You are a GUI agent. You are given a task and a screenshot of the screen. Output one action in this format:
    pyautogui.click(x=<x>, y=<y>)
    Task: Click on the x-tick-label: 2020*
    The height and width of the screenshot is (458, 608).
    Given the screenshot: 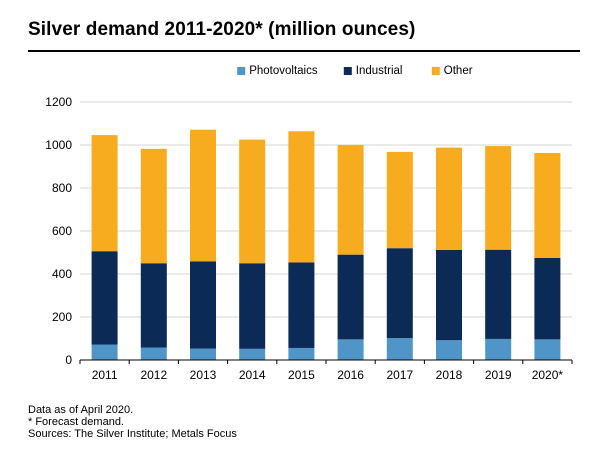 What is the action you would take?
    pyautogui.click(x=548, y=375)
    